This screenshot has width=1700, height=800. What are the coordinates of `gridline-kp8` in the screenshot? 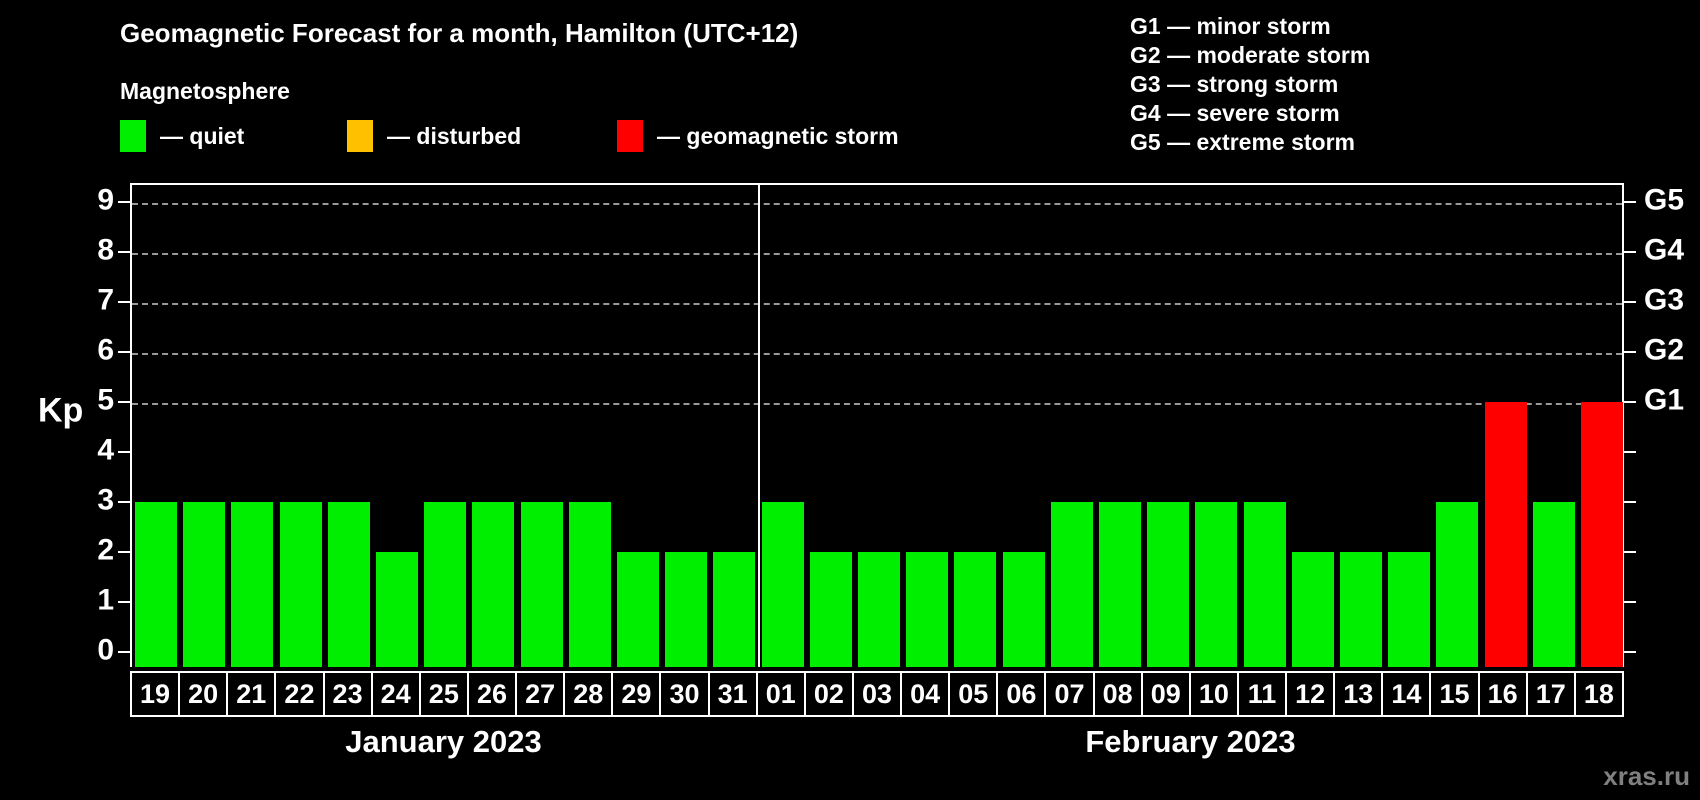 It's located at (877, 254).